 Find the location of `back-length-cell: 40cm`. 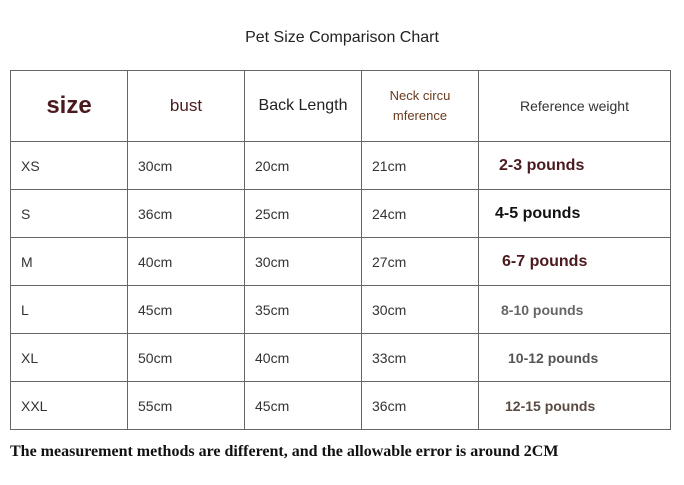

back-length-cell: 40cm is located at coordinates (303, 357).